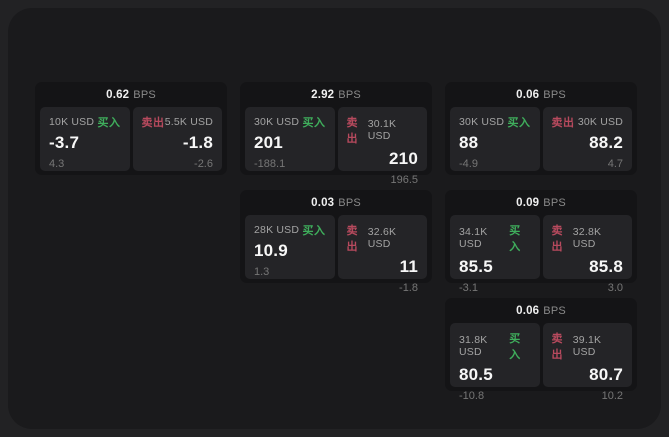  I want to click on quote-panels: 30K USD 买入 88 -4.9 卖出 30K USD 88.2 4.7, so click(541, 139).